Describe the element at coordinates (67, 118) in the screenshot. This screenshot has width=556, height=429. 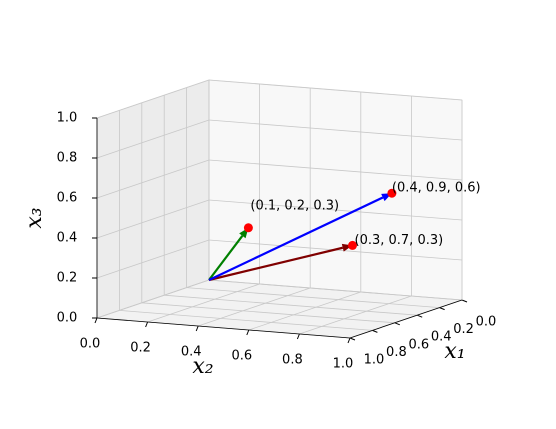
I see `x3-tick-label: 1.0` at that location.